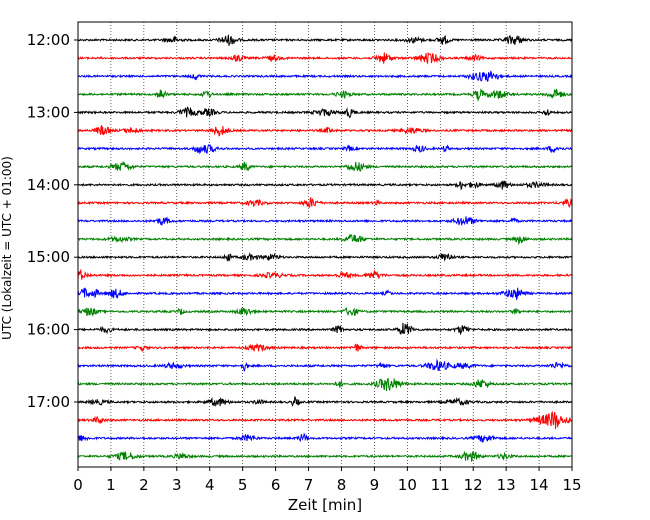  I want to click on x-tick-label: 6, so click(276, 485).